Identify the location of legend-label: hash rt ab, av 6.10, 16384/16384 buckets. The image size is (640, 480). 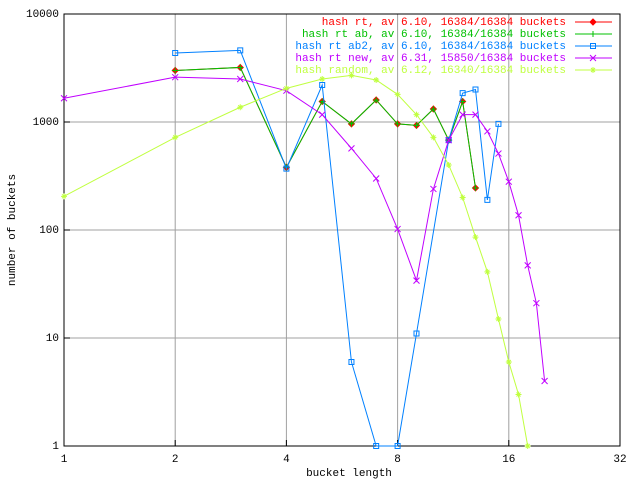
(434, 35).